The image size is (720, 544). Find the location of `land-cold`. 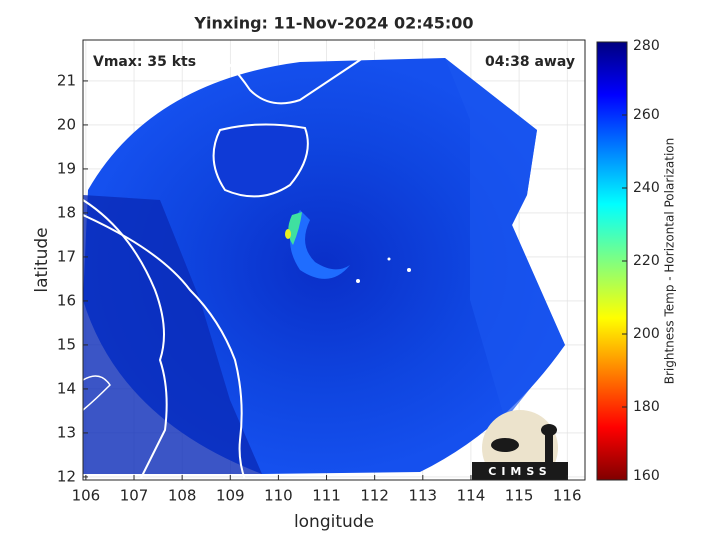

land-cold is located at coordinates (172, 334).